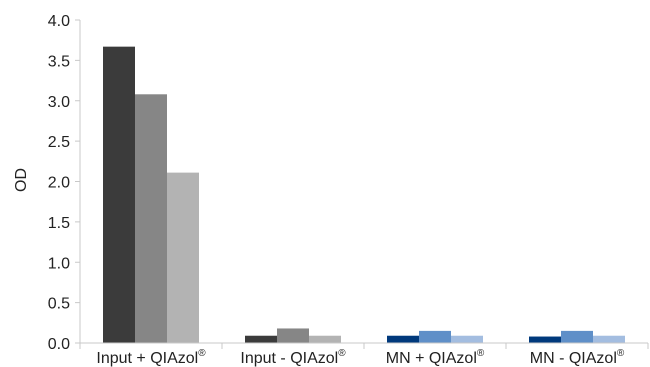  I want to click on y-tick-label: 3.0, so click(59, 102).